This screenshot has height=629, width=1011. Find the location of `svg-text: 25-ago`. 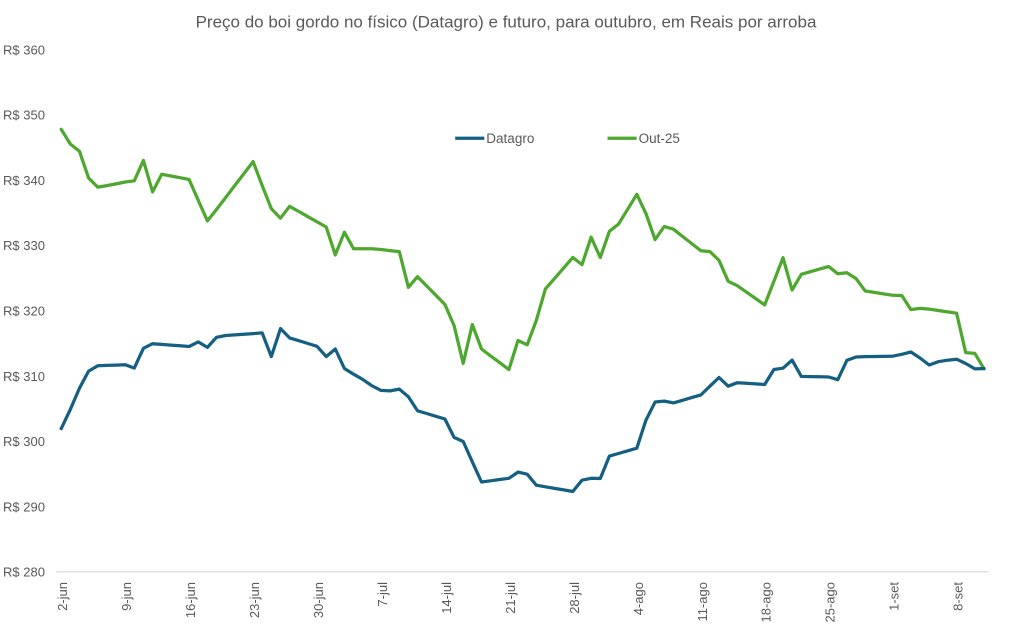

svg-text: 25-ago is located at coordinates (830, 602).